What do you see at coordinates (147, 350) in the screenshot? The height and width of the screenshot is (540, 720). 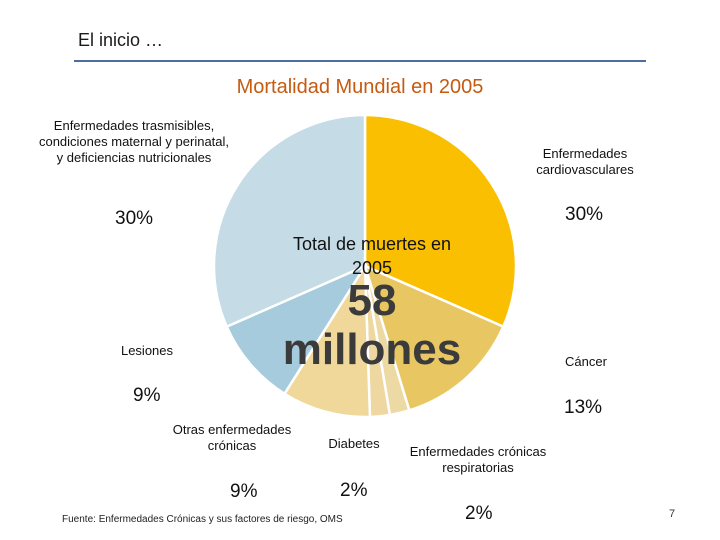 I see `label-lesiones: Lesiones` at bounding box center [147, 350].